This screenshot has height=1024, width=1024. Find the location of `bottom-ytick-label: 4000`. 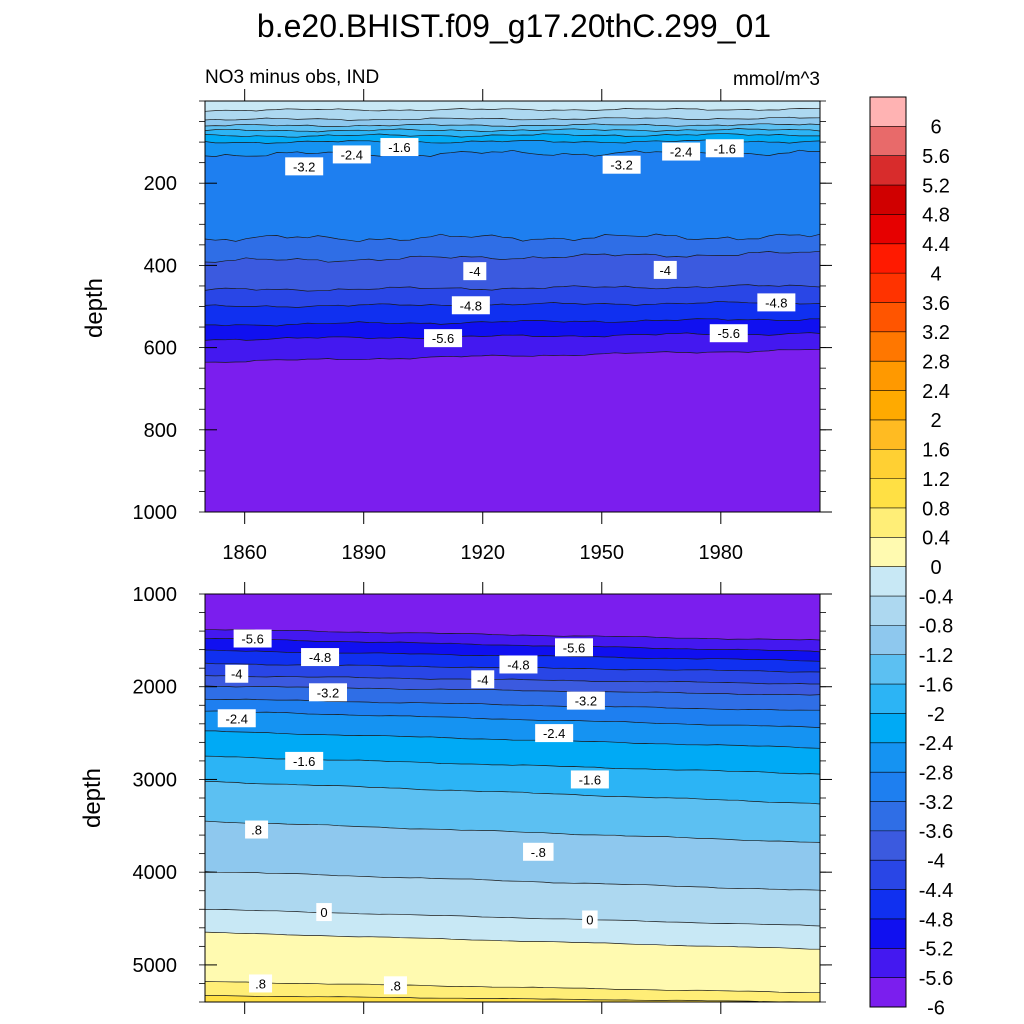

bottom-ytick-label: 4000 is located at coordinates (155, 873).